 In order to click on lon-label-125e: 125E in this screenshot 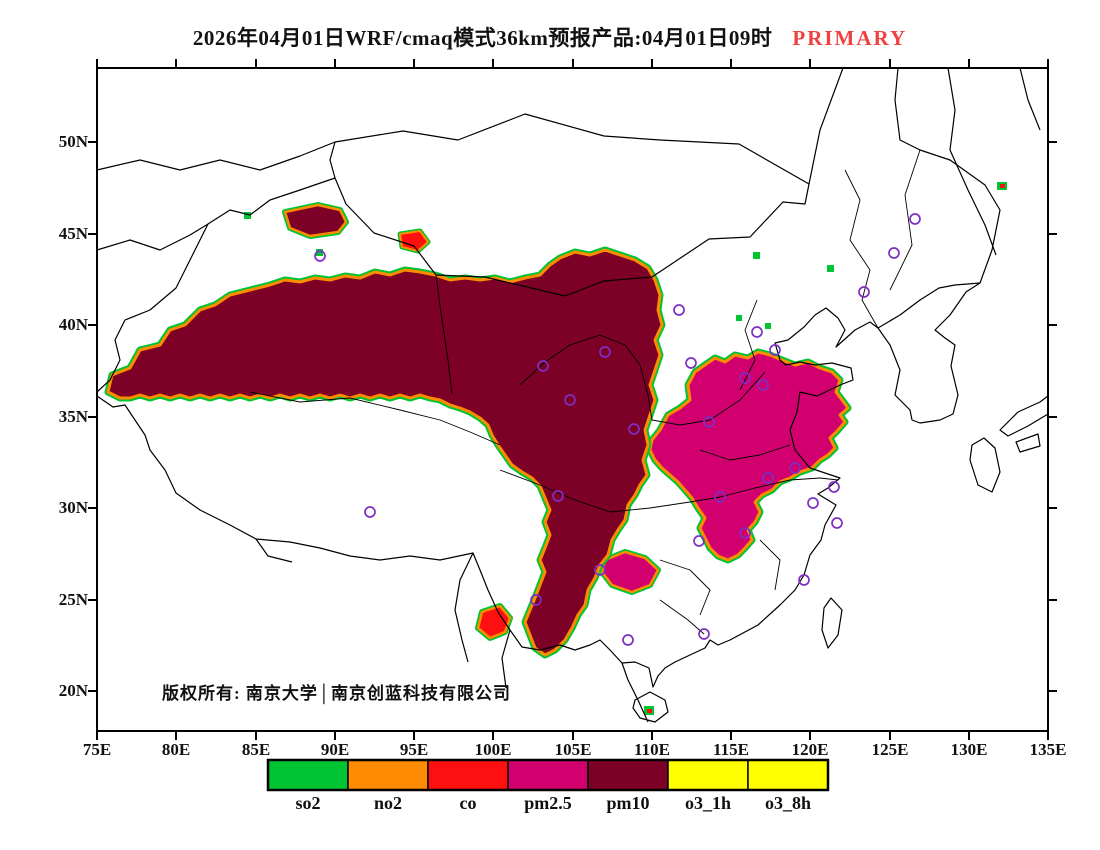, I will do `click(890, 749)`.